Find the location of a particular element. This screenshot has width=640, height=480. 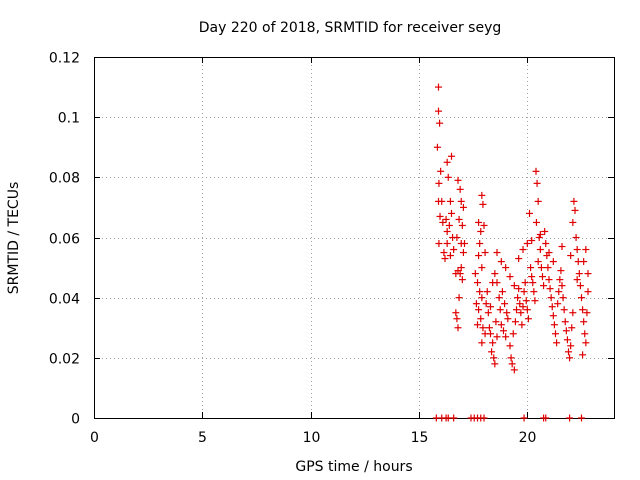

y-tick-label: 0.1 is located at coordinates (69, 119).